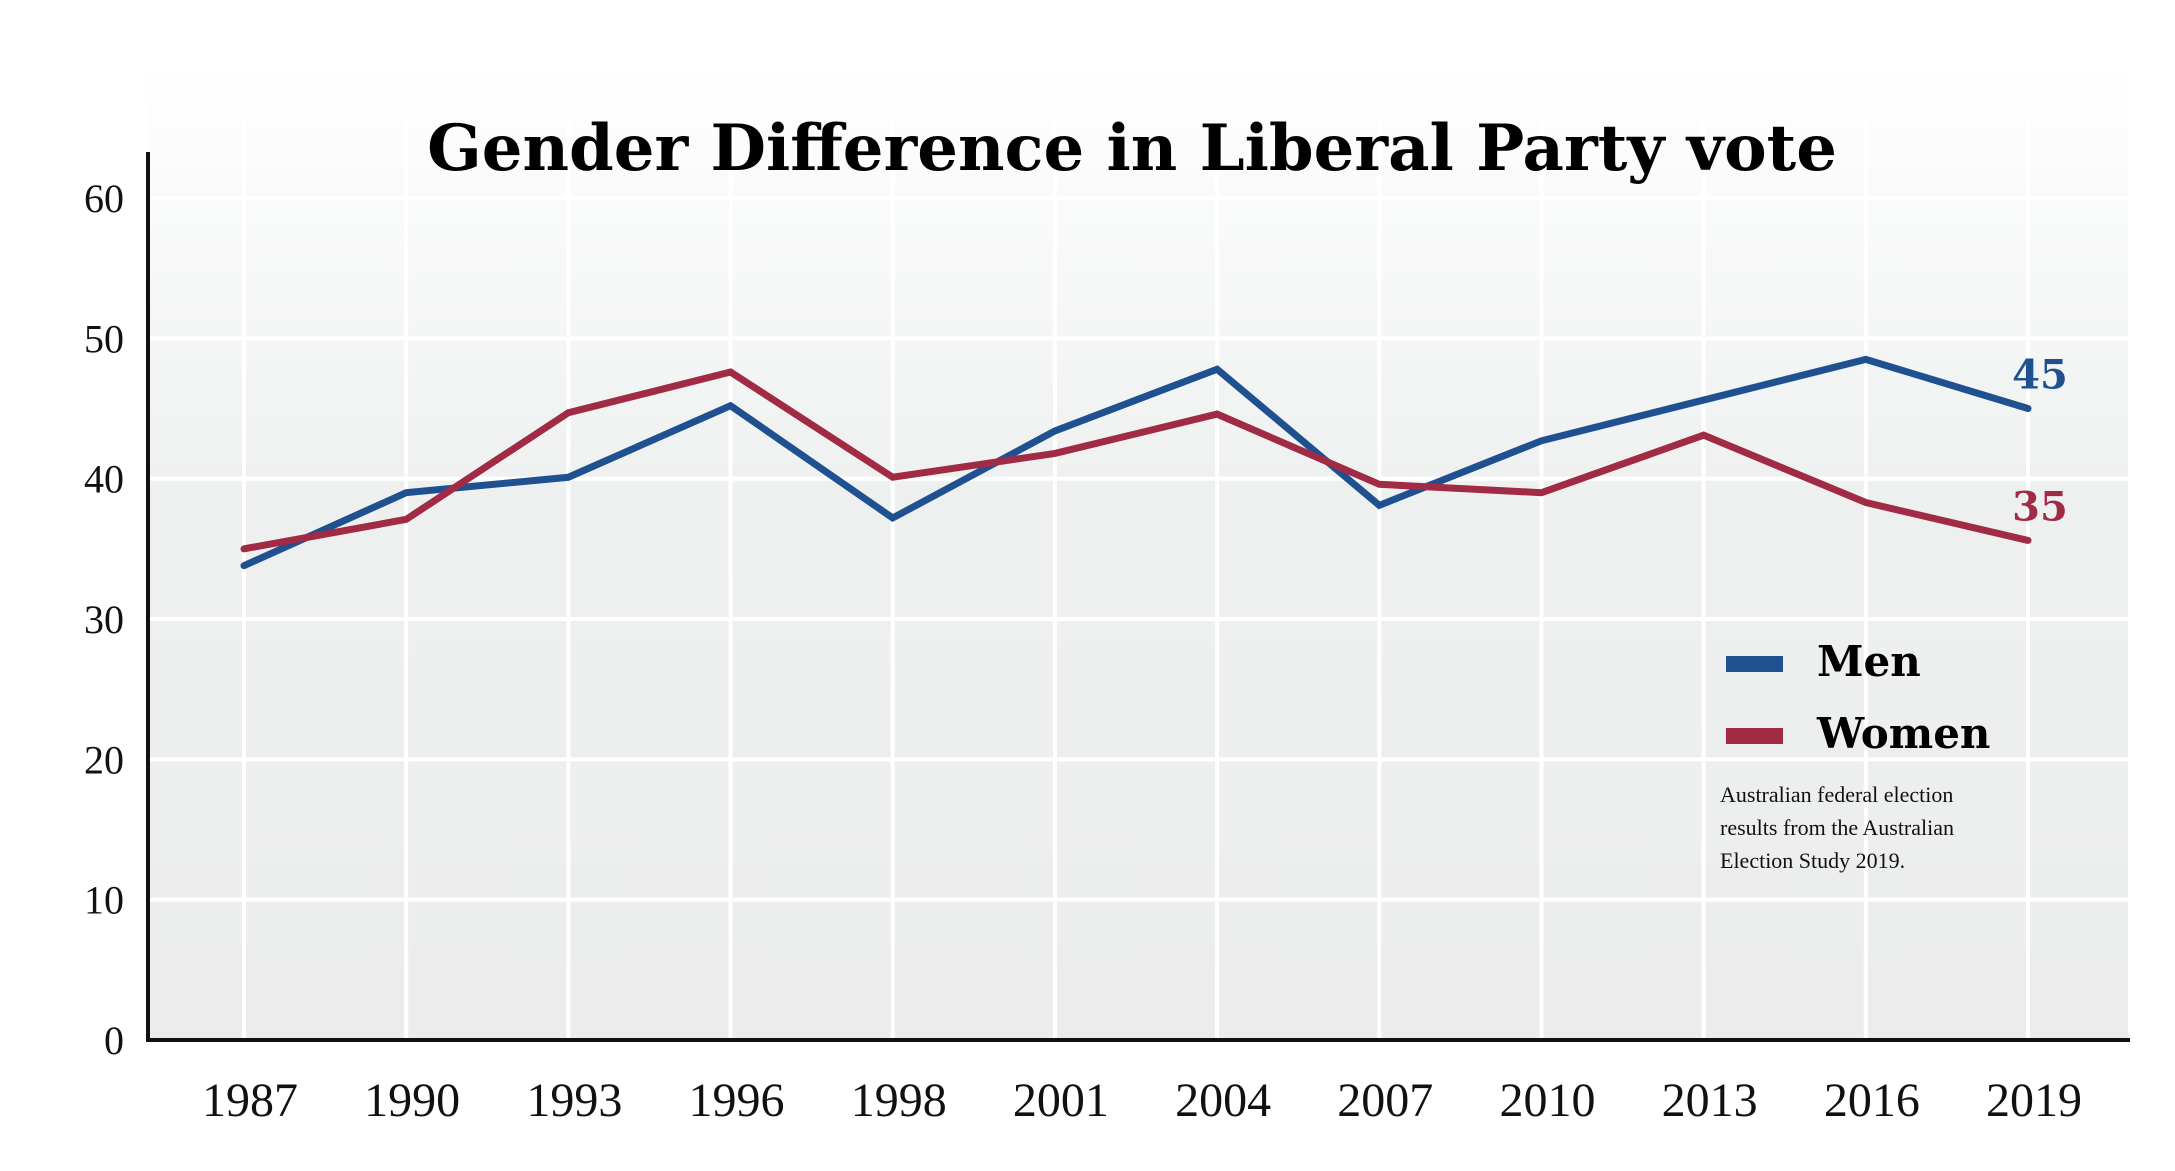 This screenshot has height=1171, width=2175. What do you see at coordinates (412, 1100) in the screenshot?
I see `x-tick-label: 1990` at bounding box center [412, 1100].